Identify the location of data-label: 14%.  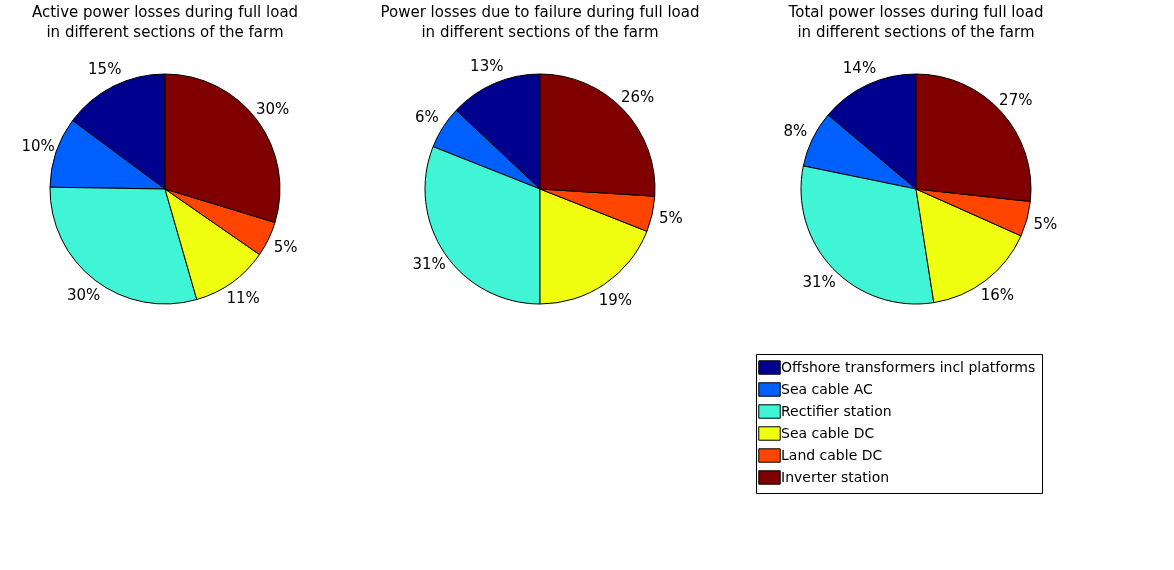
(859, 67).